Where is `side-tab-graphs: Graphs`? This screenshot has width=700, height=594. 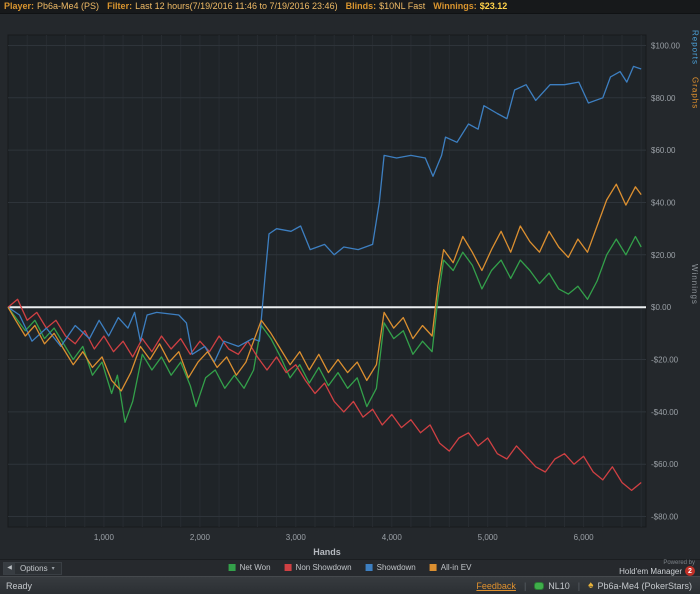
side-tab-graphs: Graphs is located at coordinates (695, 93).